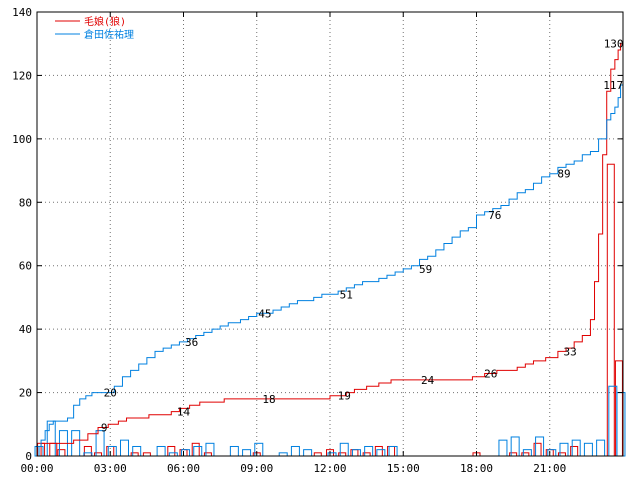  What do you see at coordinates (105, 21) in the screenshot?
I see `legend-label-0: 毛娘(狼)` at bounding box center [105, 21].